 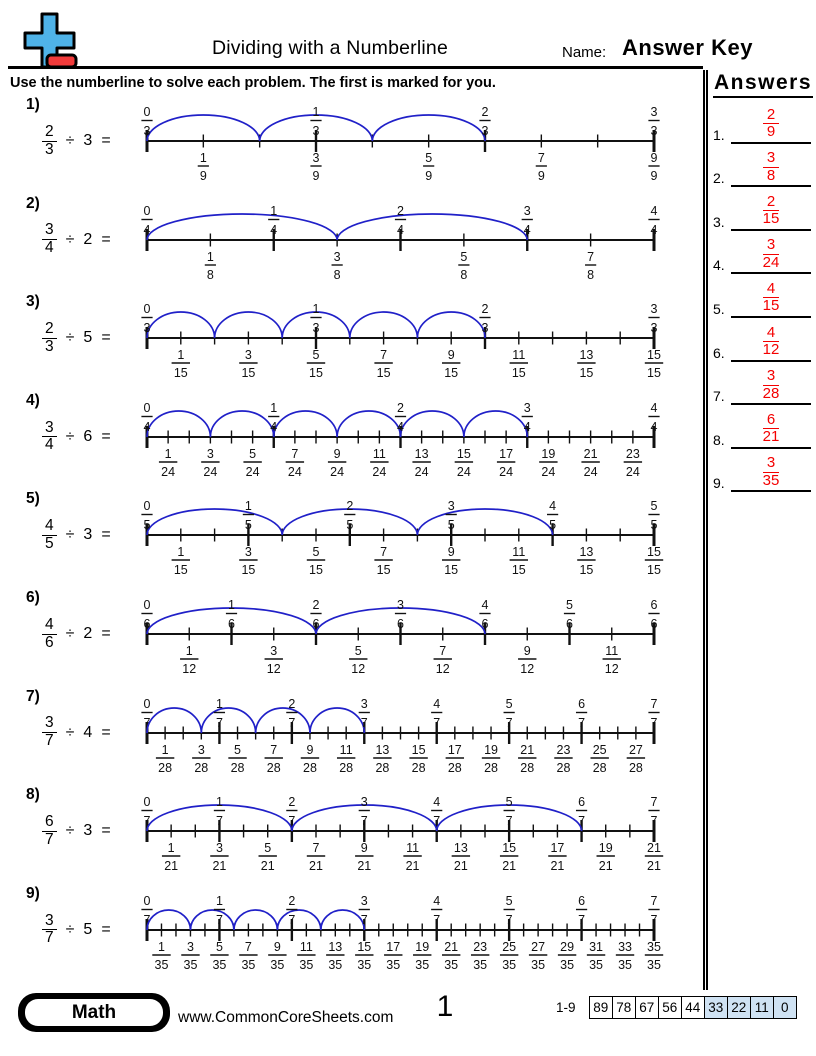 What do you see at coordinates (719, 396) in the screenshot?
I see `answer-number: 7.` at bounding box center [719, 396].